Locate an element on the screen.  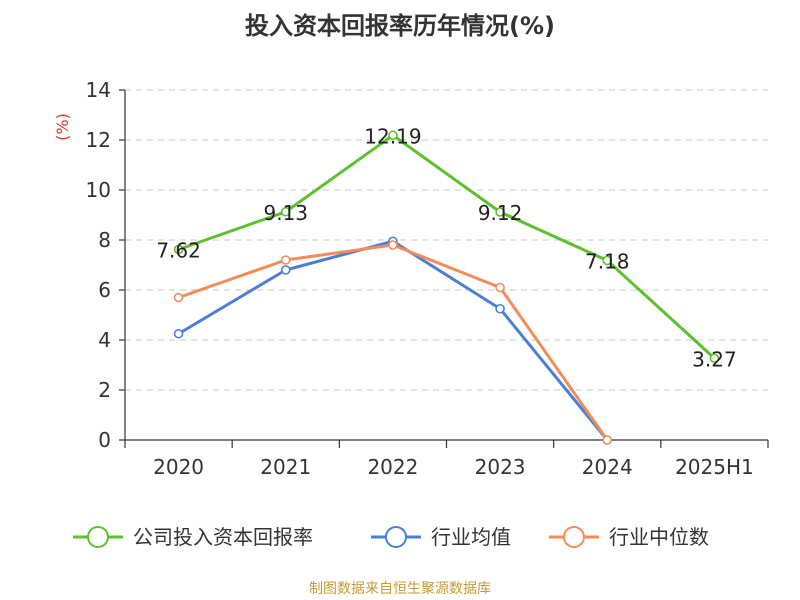
legend-item-1: 公司投入资本回报率 is located at coordinates (193, 537).